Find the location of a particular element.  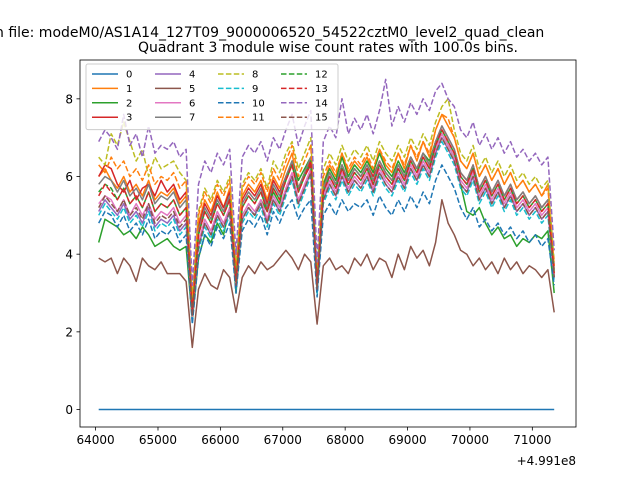

legend-box is located at coordinates (212, 97).